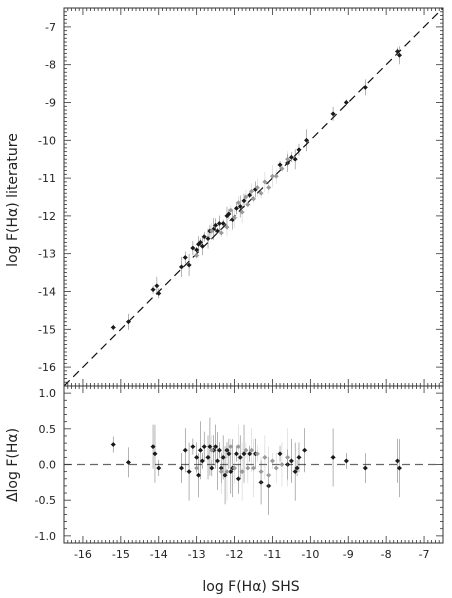 The image size is (452, 598). I want to click on bottom-y-tick-label: 1.0, so click(48, 393).